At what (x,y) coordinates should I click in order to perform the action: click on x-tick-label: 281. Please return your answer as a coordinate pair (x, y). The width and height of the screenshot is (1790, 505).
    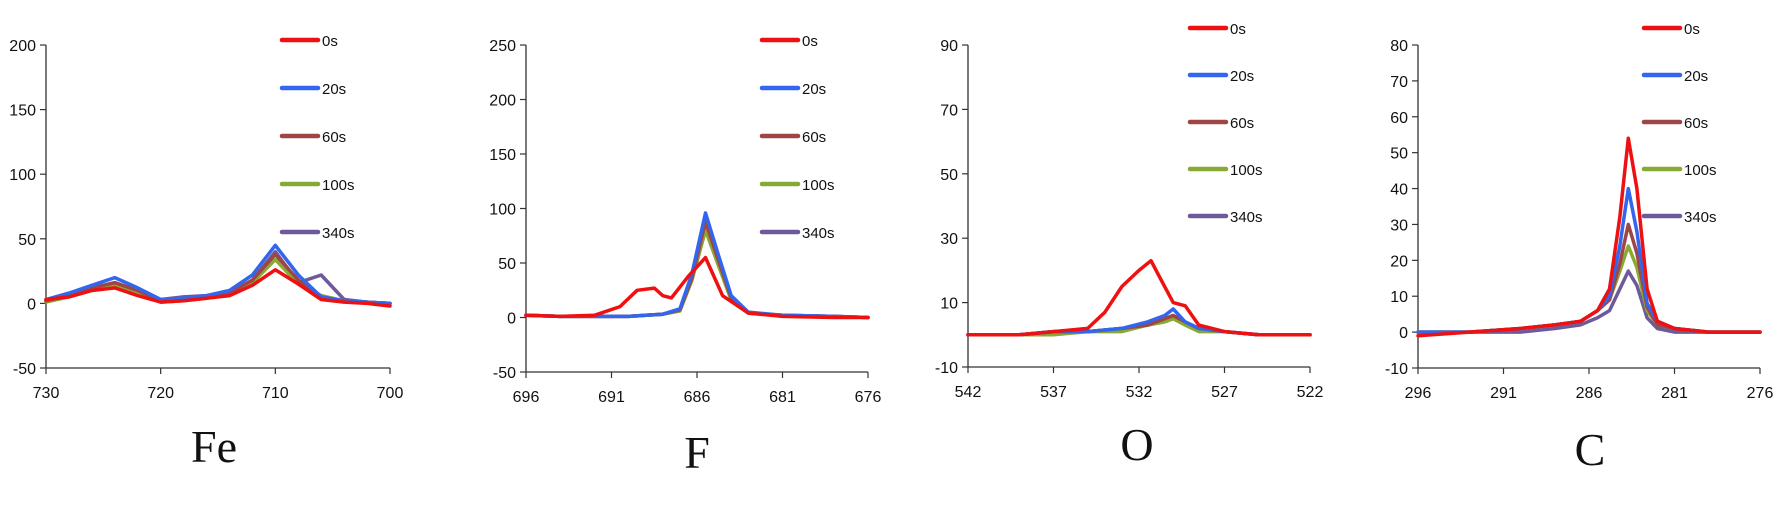
    Looking at the image, I should click on (1674, 393).